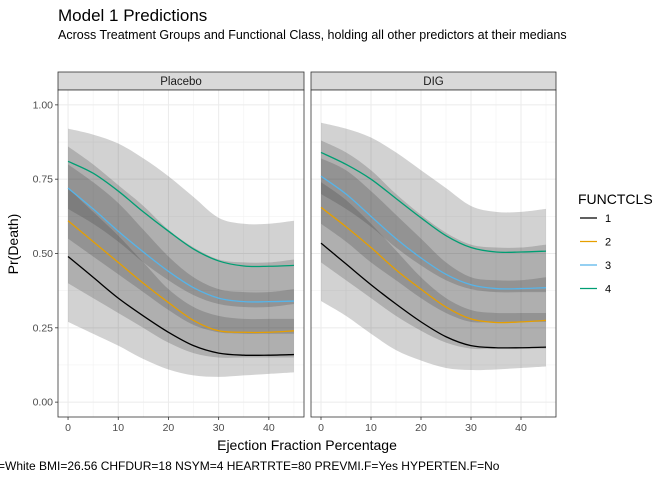  What do you see at coordinates (608, 290) in the screenshot?
I see `legend-label: 4` at bounding box center [608, 290].